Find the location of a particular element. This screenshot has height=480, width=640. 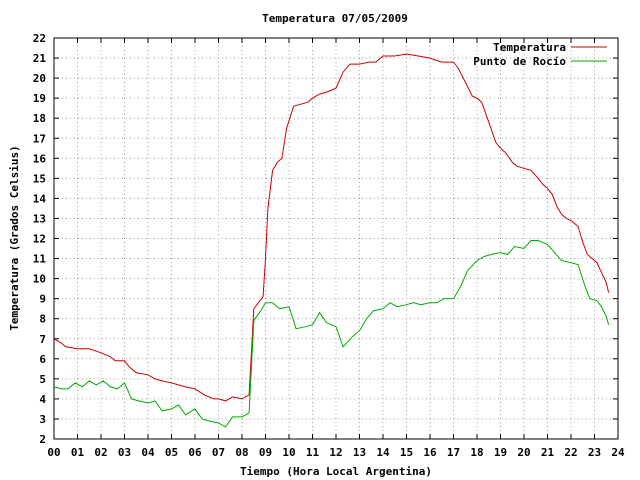

y-tick-label: 22 is located at coordinates (39, 38).